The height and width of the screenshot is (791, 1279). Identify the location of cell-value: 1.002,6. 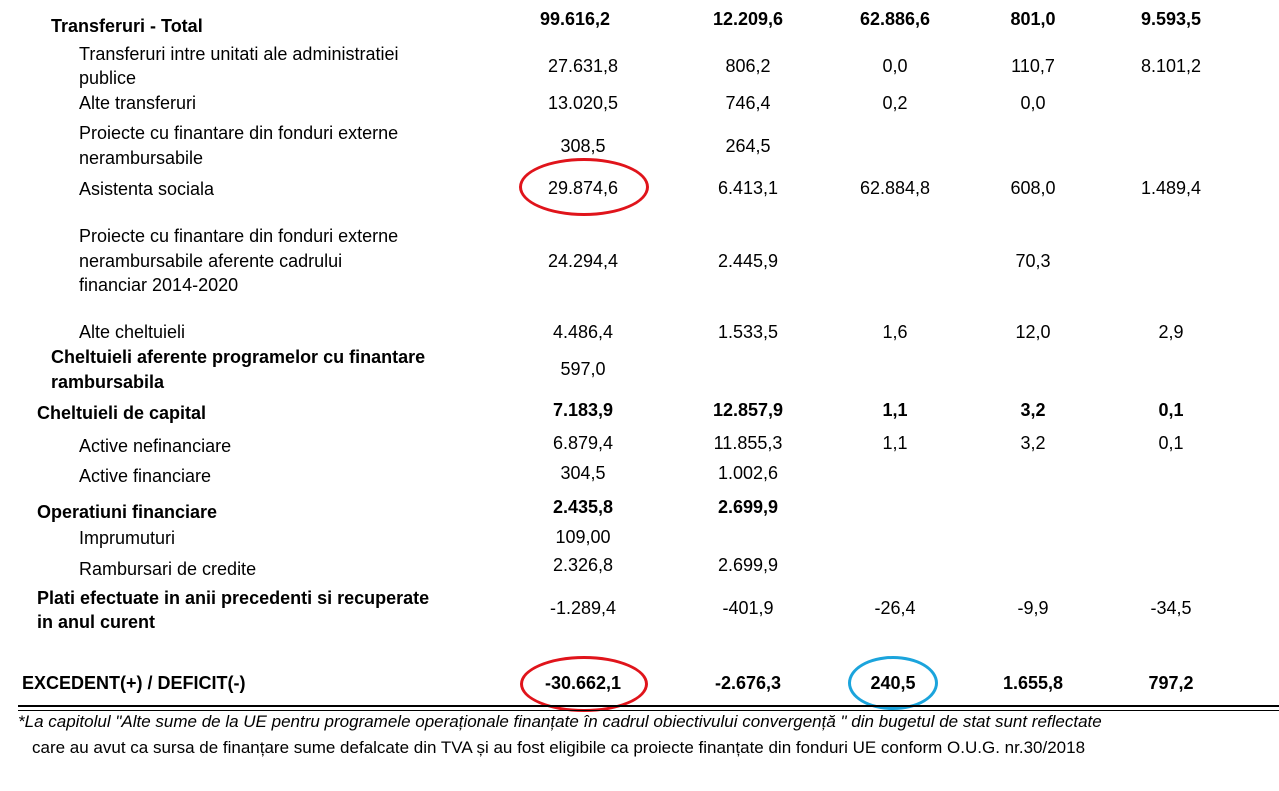
(748, 473).